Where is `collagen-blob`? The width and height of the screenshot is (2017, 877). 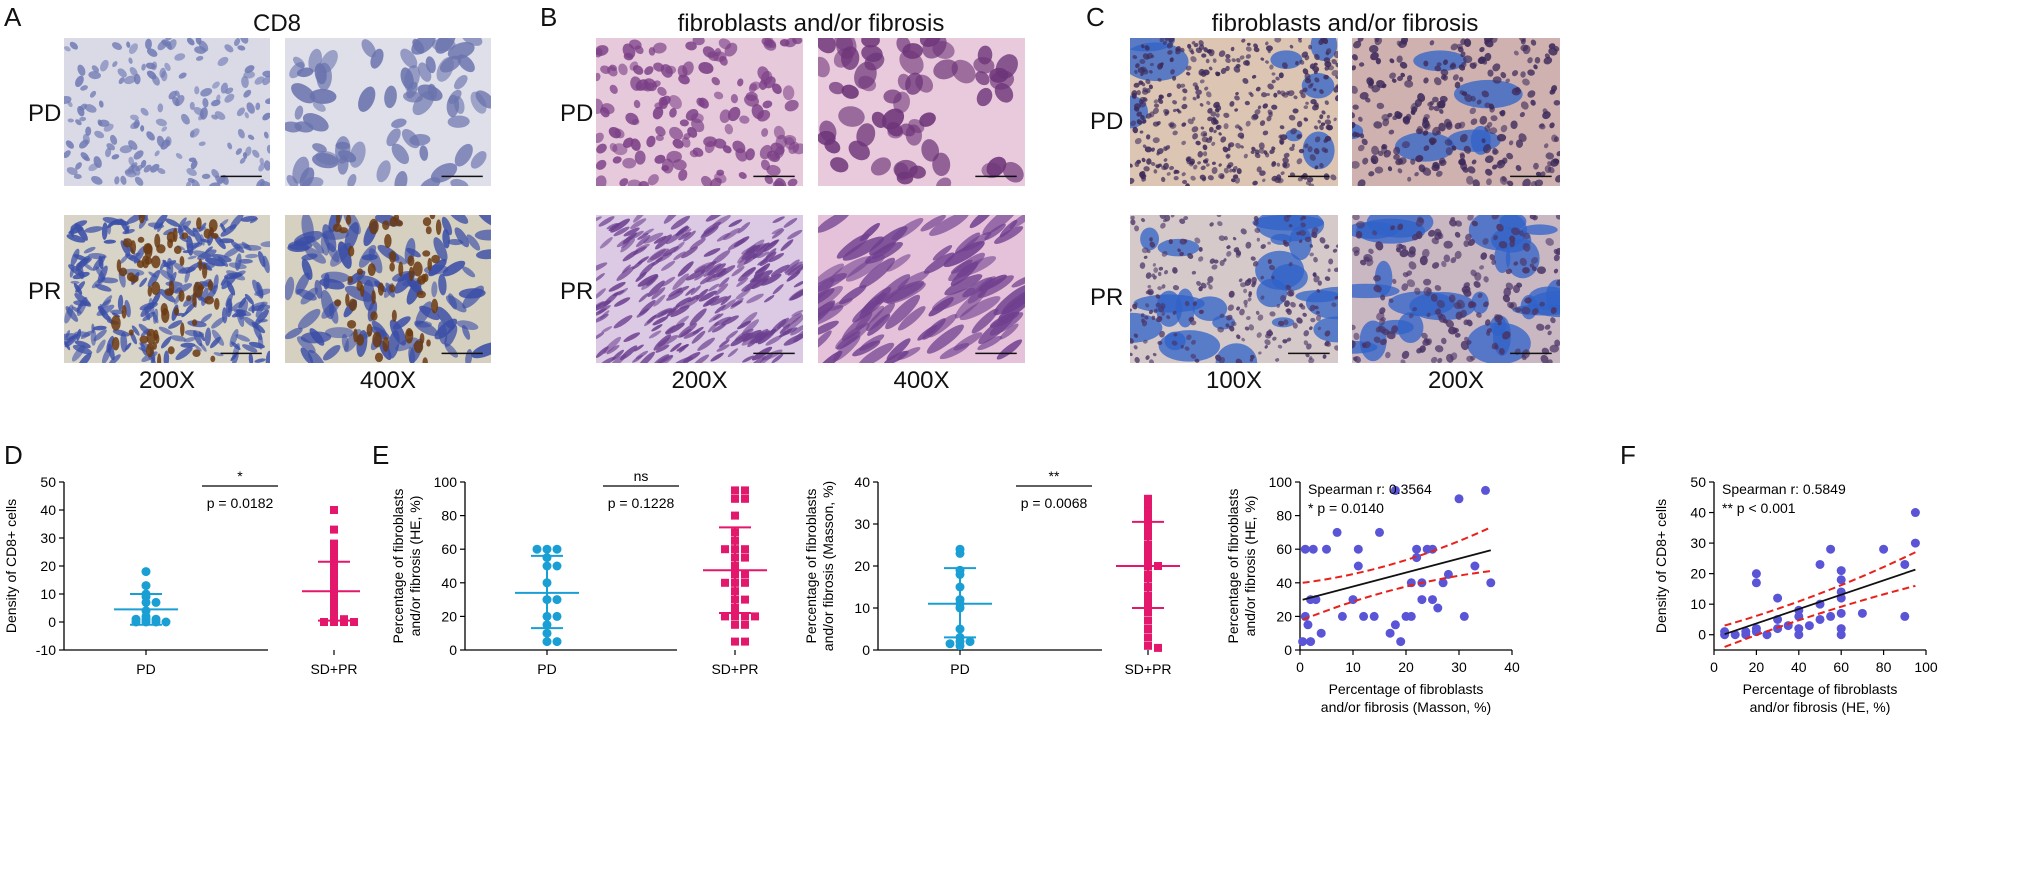
collagen-blob is located at coordinates (1325, 329).